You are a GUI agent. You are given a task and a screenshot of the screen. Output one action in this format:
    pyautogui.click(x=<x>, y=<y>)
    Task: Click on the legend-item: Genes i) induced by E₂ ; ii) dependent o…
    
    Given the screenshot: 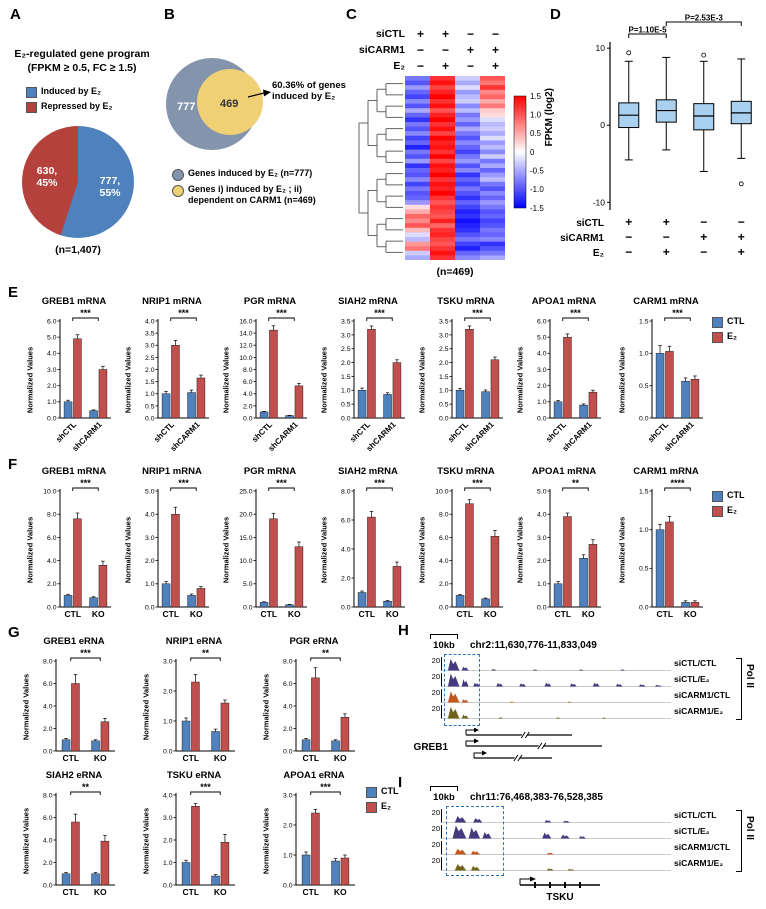 What is the action you would take?
    pyautogui.click(x=256, y=195)
    